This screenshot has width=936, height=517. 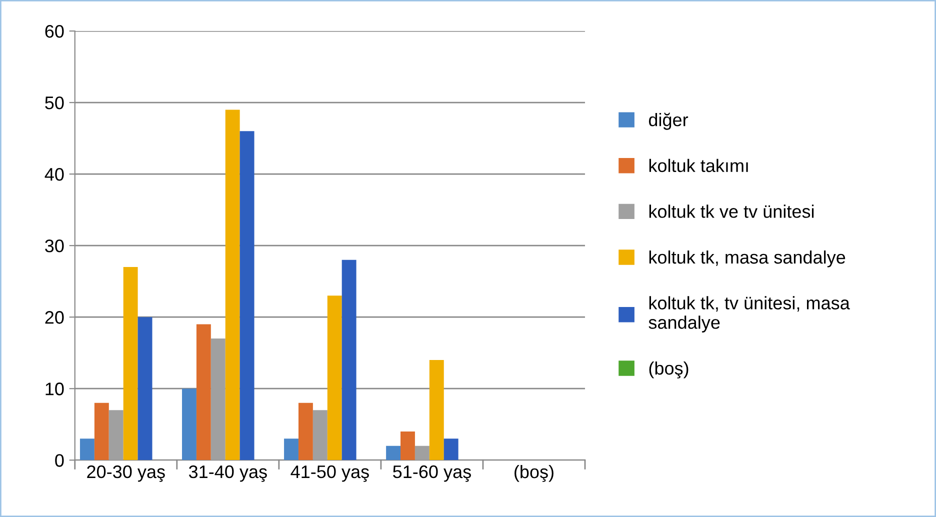 I want to click on legend-label: (boş), so click(x=668, y=369).